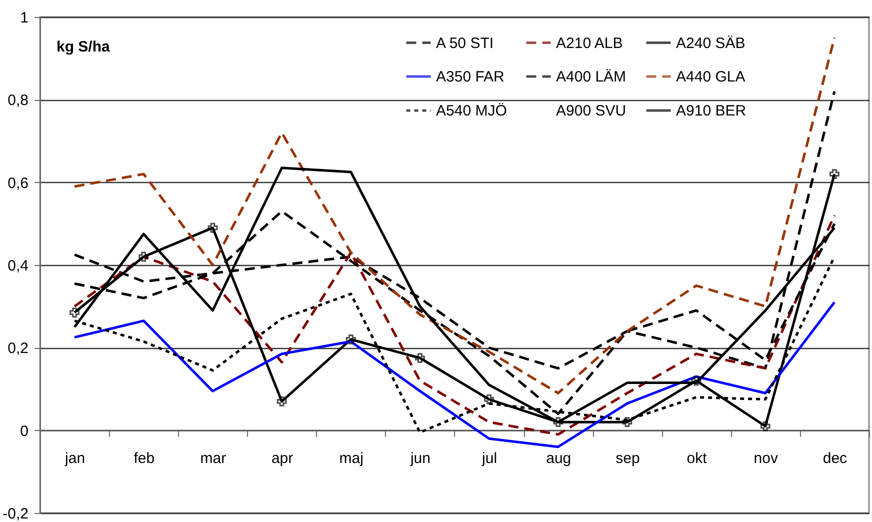  What do you see at coordinates (470, 77) in the screenshot?
I see `legend-label: A350 FAR` at bounding box center [470, 77].